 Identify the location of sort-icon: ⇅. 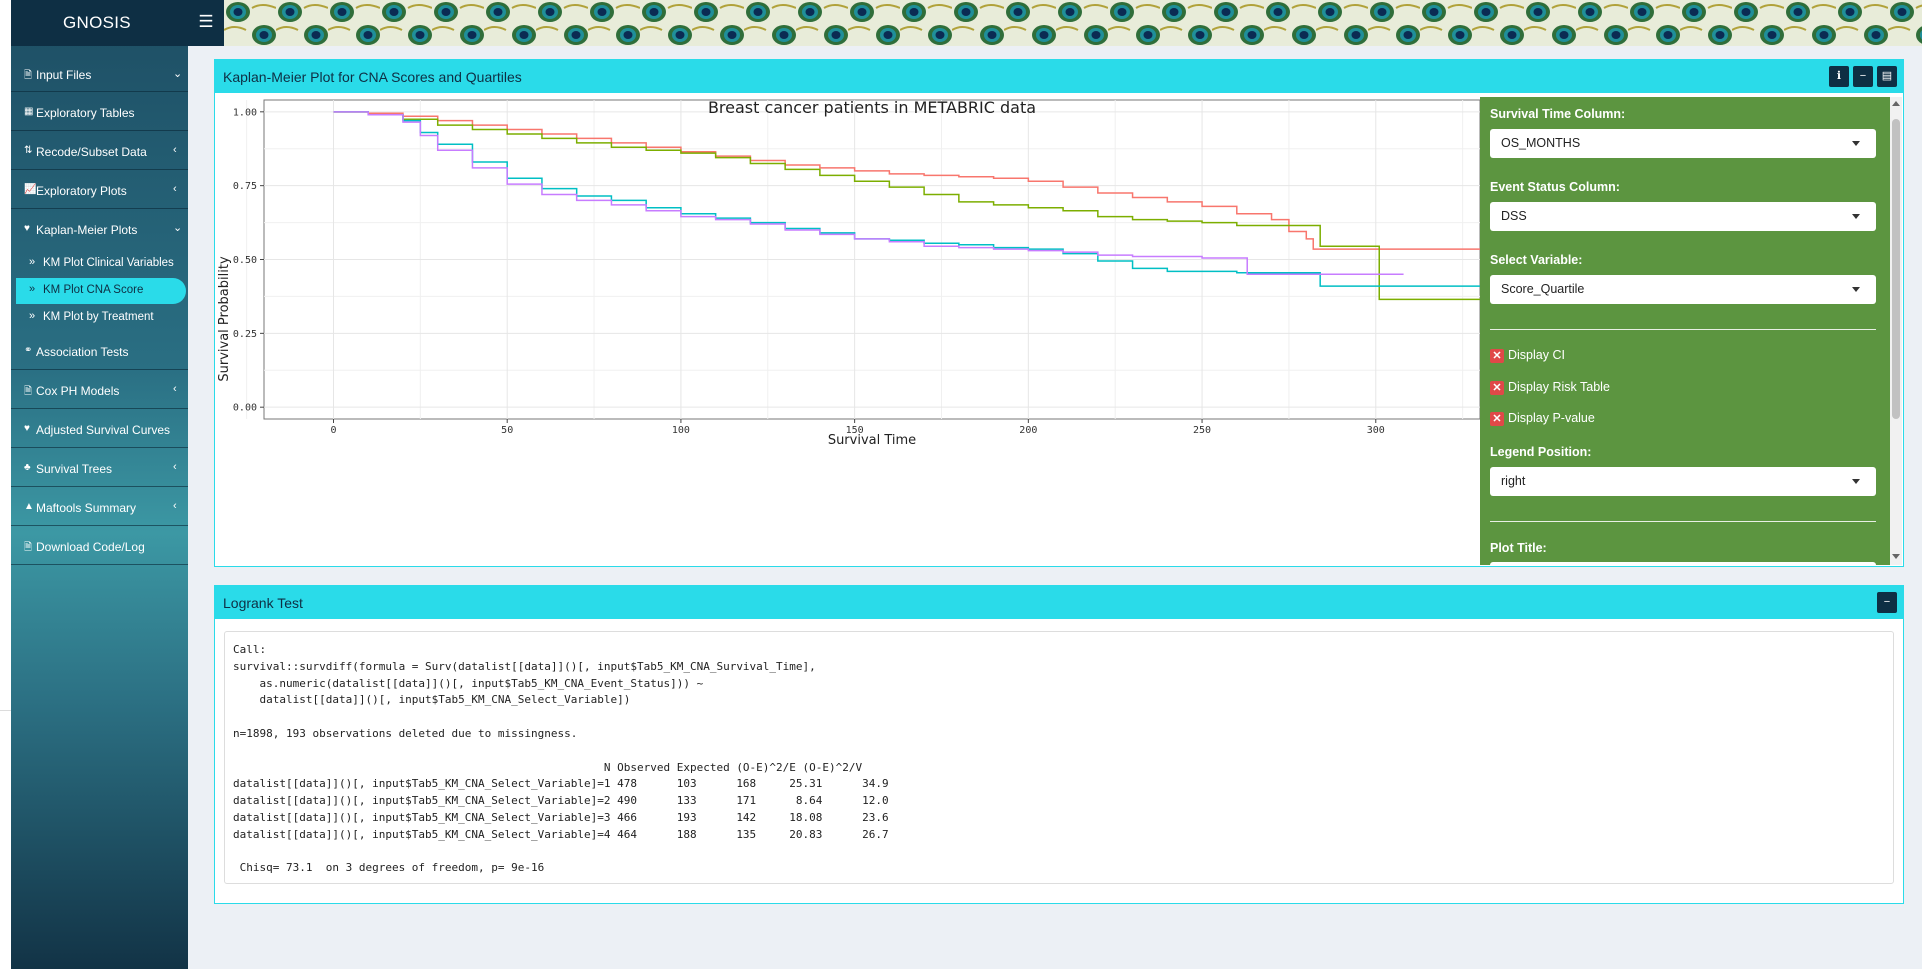
(28, 150).